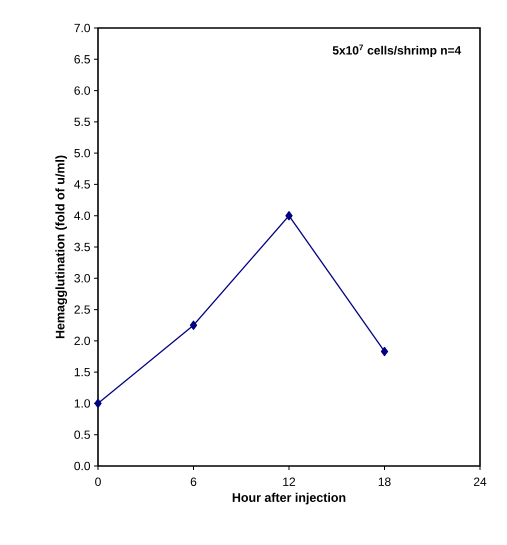 Image resolution: width=507 pixels, height=545 pixels. I want to click on y-tick-label: 2.0, so click(82, 341).